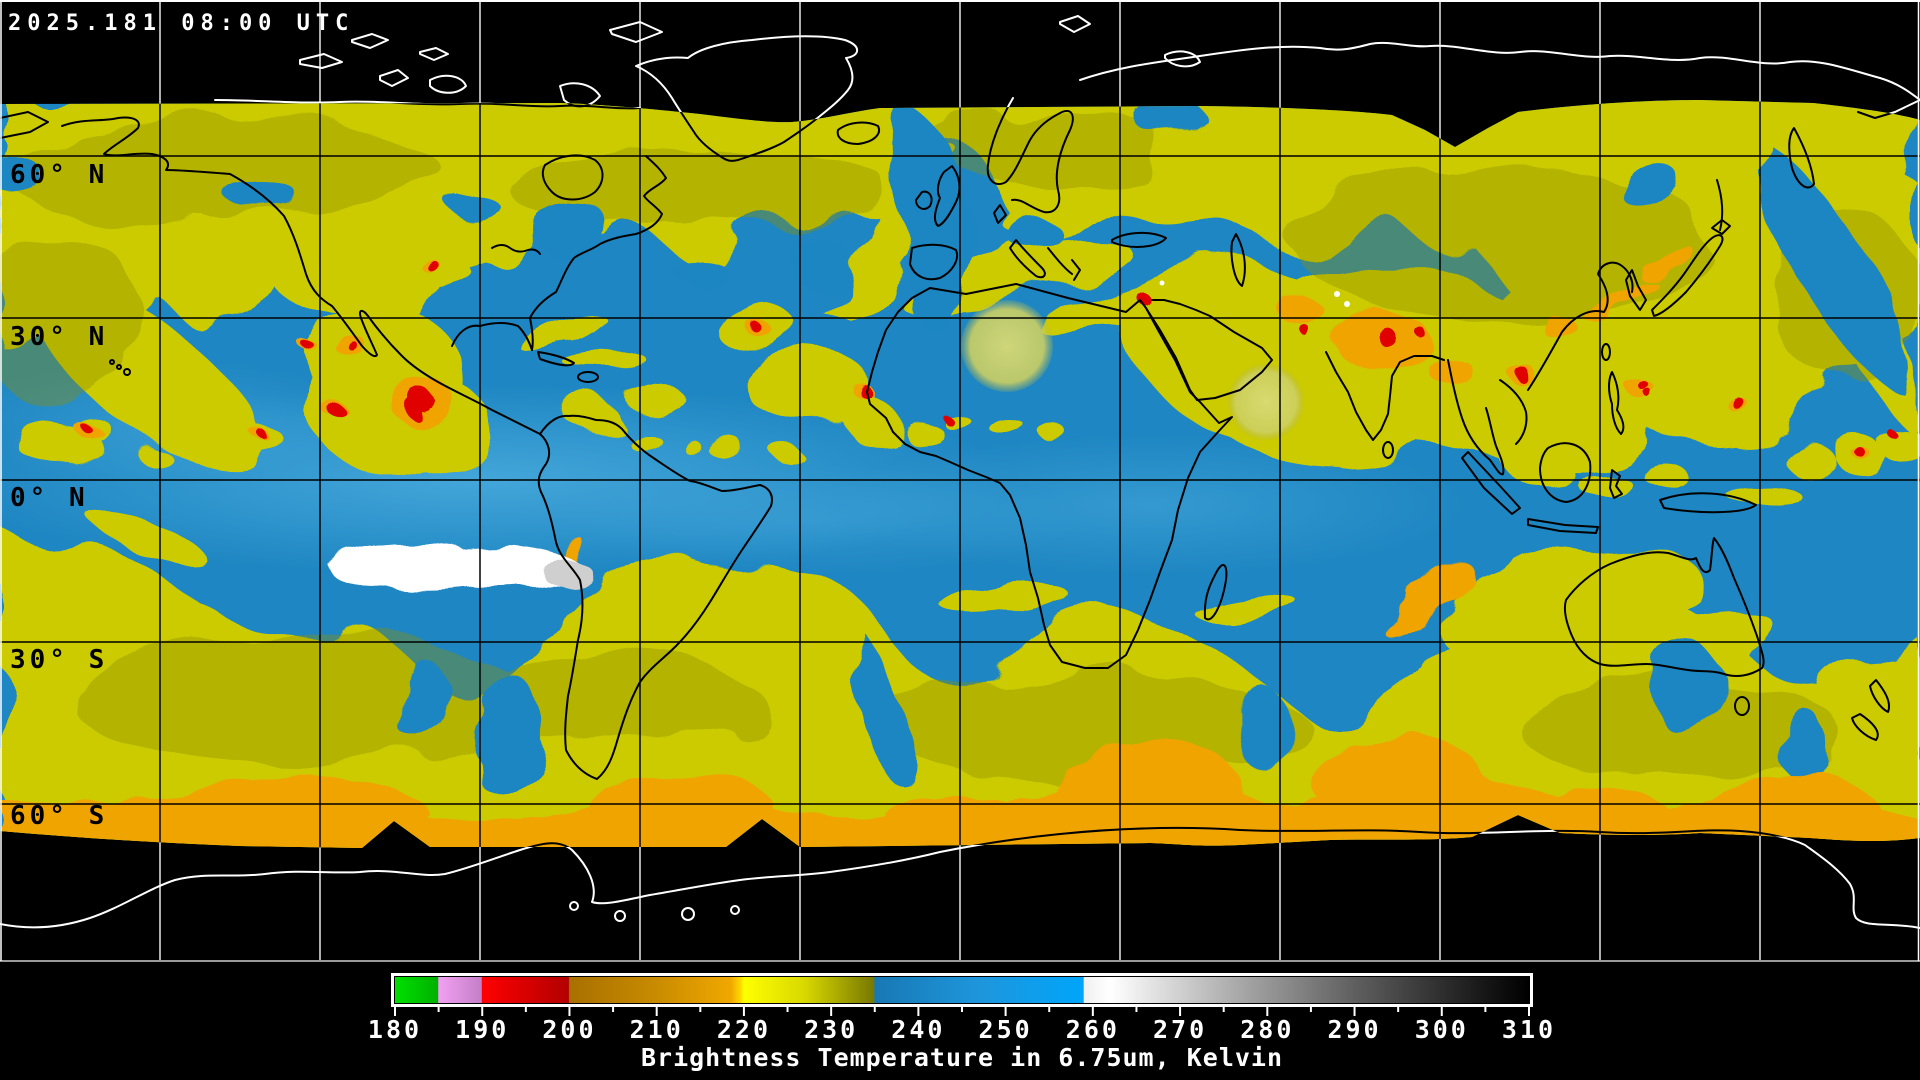 Image resolution: width=1920 pixels, height=1080 pixels. Describe the element at coordinates (1006, 1029) in the screenshot. I see `colorbar-tick-label: 250` at that location.